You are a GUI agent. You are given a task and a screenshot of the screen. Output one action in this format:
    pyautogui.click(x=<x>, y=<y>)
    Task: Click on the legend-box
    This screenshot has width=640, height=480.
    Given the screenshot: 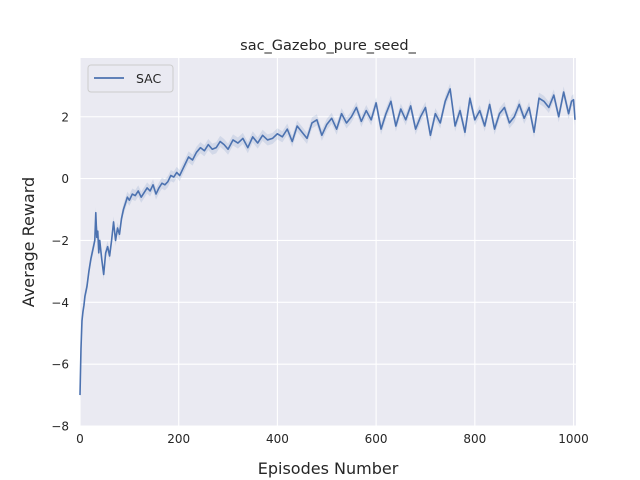 What is the action you would take?
    pyautogui.click(x=130, y=78)
    